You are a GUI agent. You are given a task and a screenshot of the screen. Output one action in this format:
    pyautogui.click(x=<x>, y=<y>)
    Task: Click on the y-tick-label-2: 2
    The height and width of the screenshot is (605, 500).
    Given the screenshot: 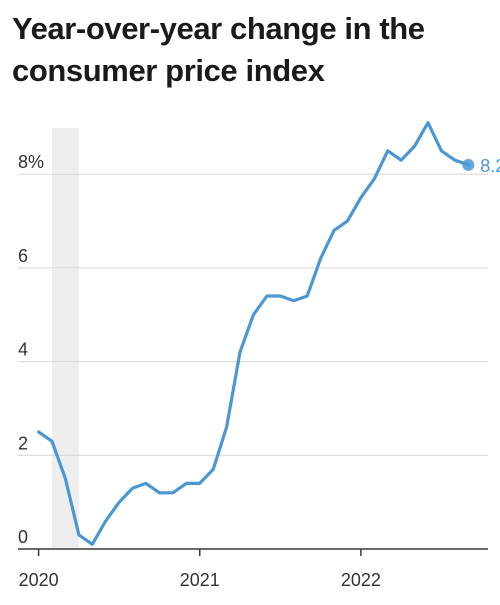 What is the action you would take?
    pyautogui.click(x=23, y=443)
    